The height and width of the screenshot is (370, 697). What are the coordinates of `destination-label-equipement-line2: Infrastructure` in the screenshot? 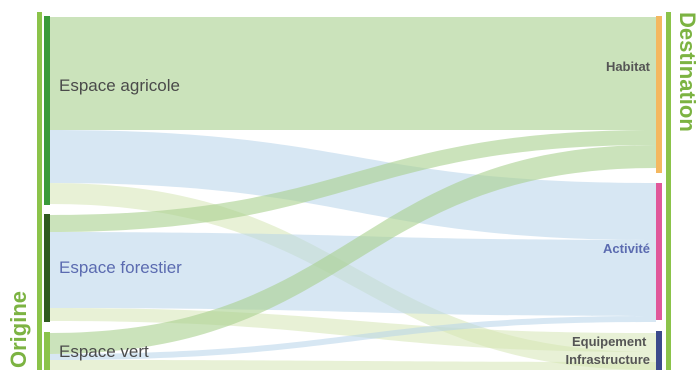 It's located at (607, 359).